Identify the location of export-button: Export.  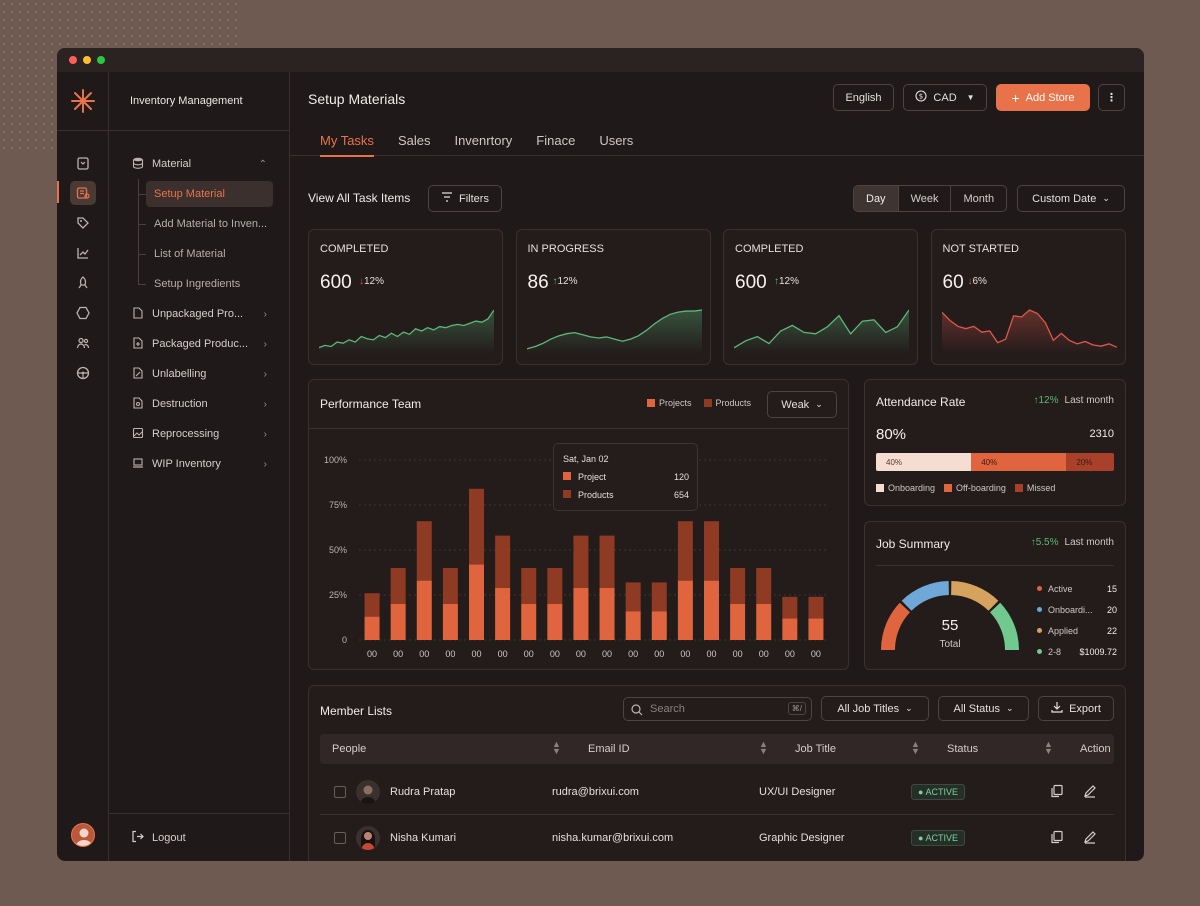
(1076, 708).